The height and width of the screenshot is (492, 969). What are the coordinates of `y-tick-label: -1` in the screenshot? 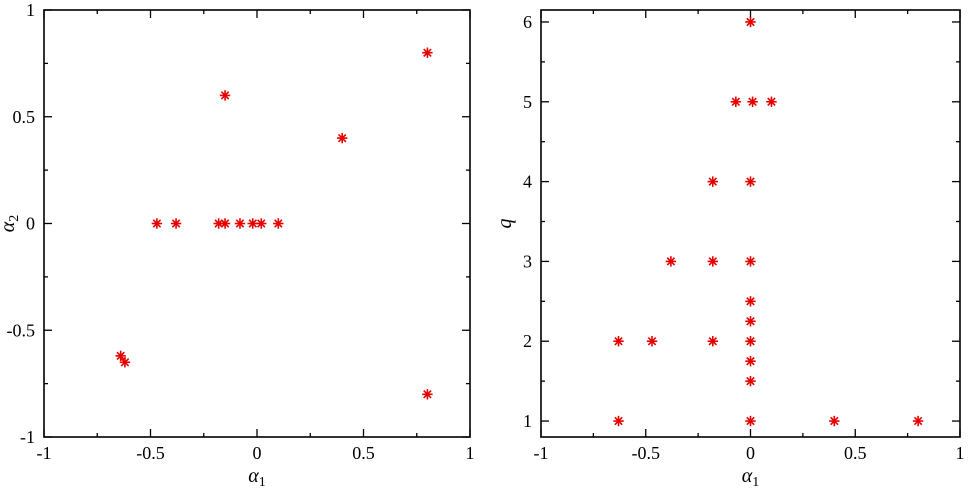 It's located at (27, 437).